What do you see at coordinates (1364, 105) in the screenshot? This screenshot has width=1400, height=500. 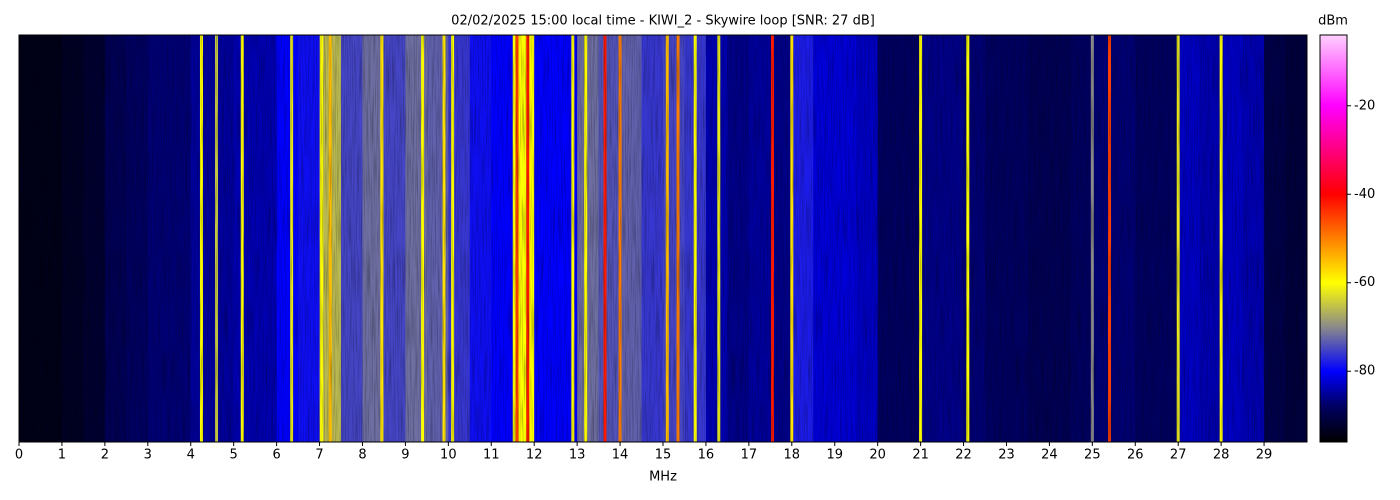 I see `colorbar-tick-label: -20` at bounding box center [1364, 105].